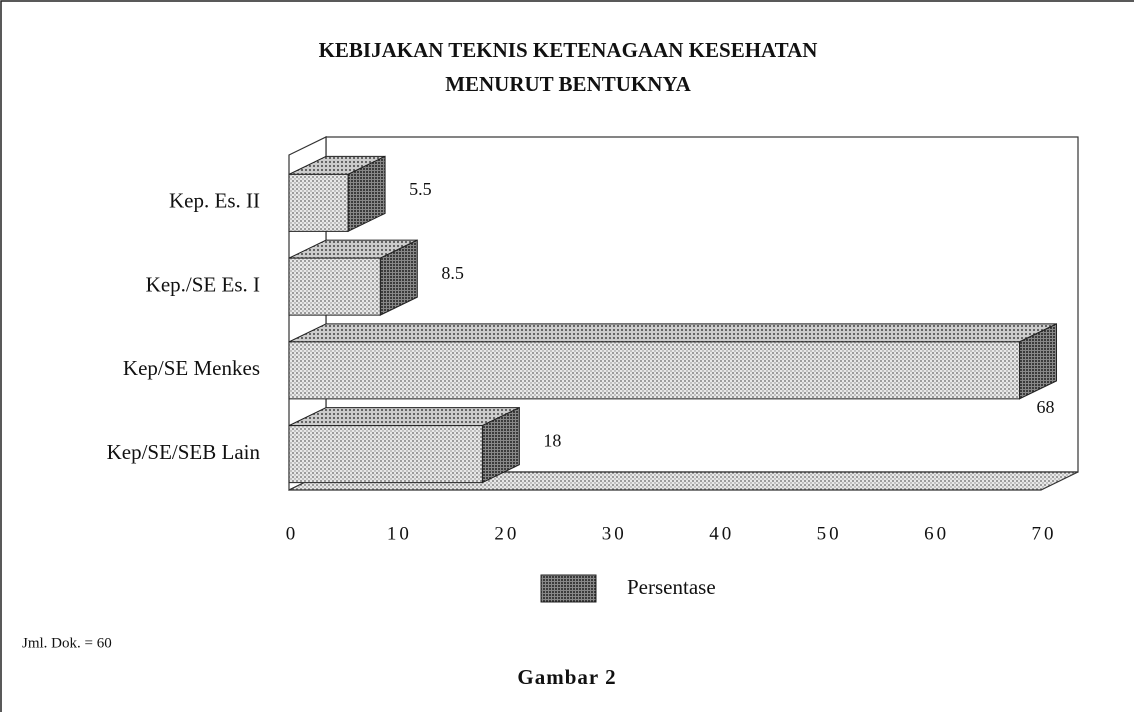  What do you see at coordinates (191, 368) in the screenshot?
I see `y-tick-label: Kep/SE Menkes` at bounding box center [191, 368].